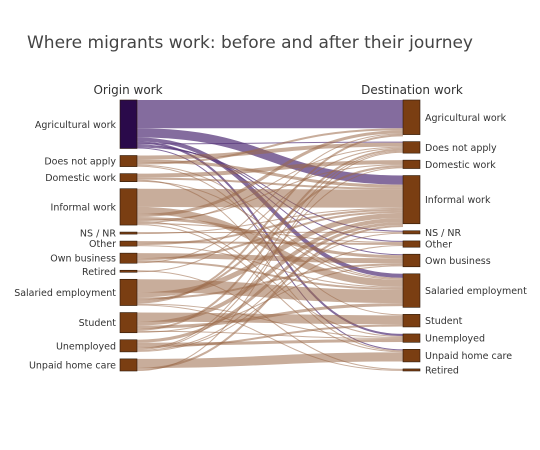 This screenshot has width=540, height=450. What do you see at coordinates (438, 245) in the screenshot?
I see `destination-node-label-5: Other` at bounding box center [438, 245].